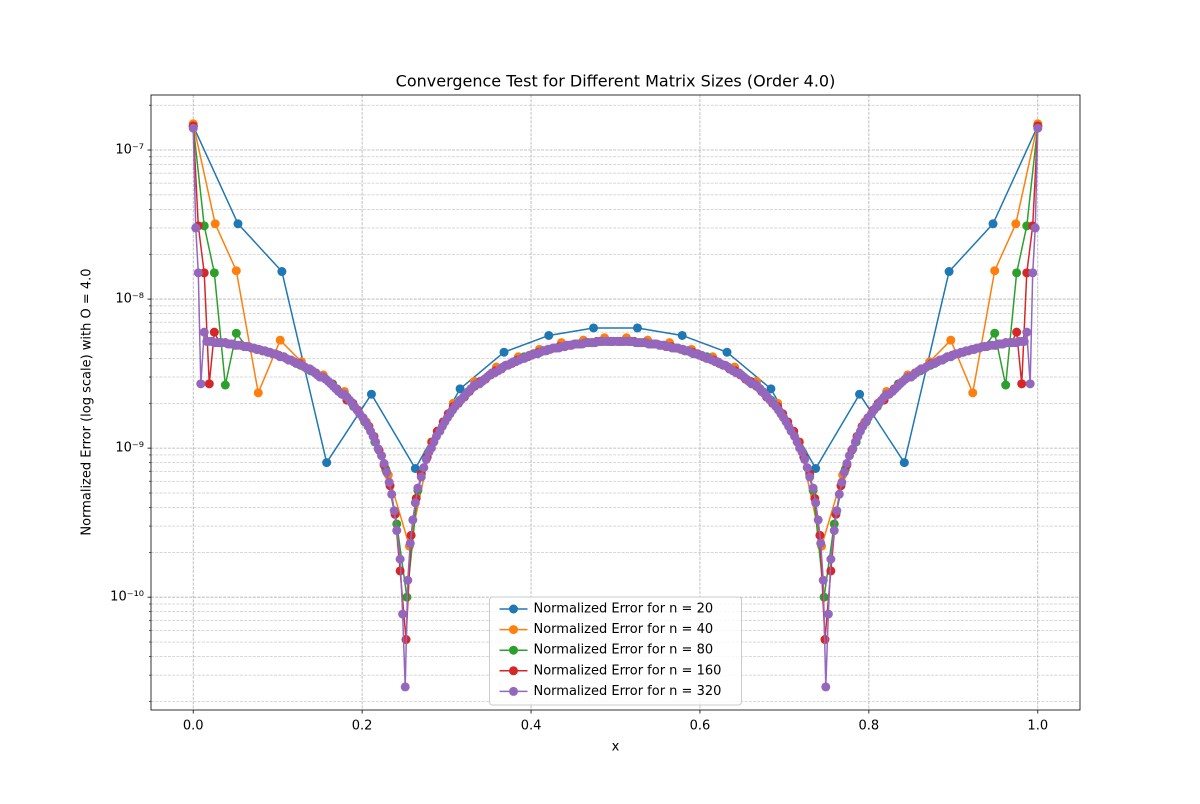 This screenshot has width=1200, height=804. What do you see at coordinates (193, 726) in the screenshot?
I see `x-tick-label: 0.0` at bounding box center [193, 726].